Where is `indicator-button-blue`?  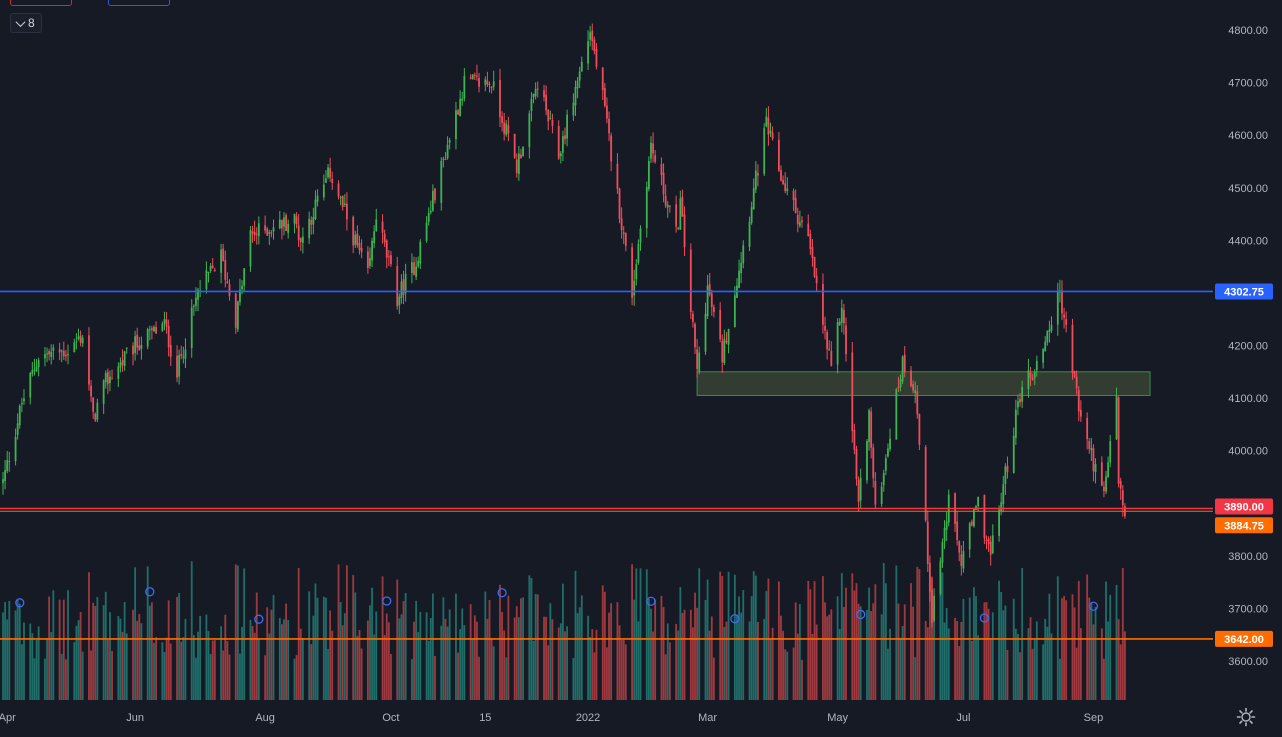
indicator-button-blue is located at coordinates (139, 3).